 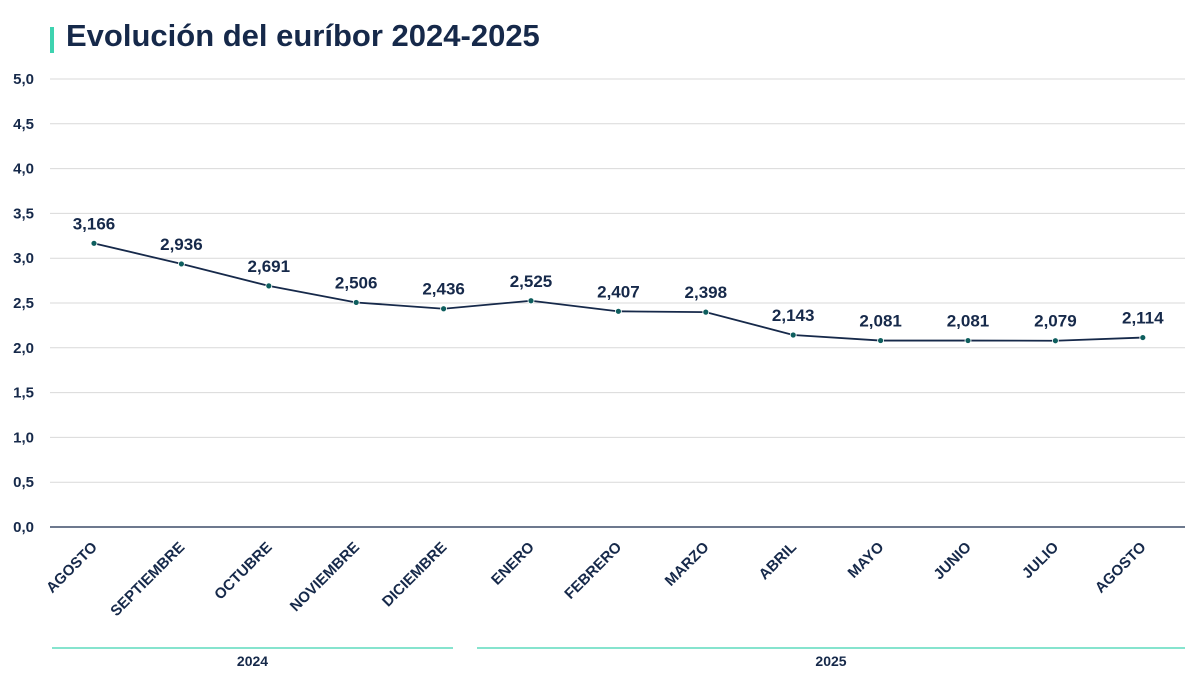 I want to click on data-label: 2,079, so click(x=1055, y=321).